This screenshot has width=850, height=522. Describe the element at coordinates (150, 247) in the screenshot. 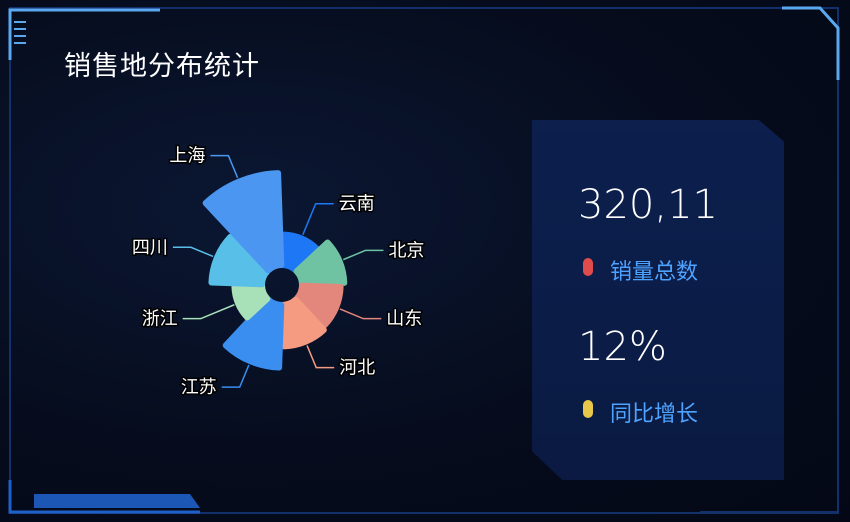

I see `slice-label: 四川` at that location.